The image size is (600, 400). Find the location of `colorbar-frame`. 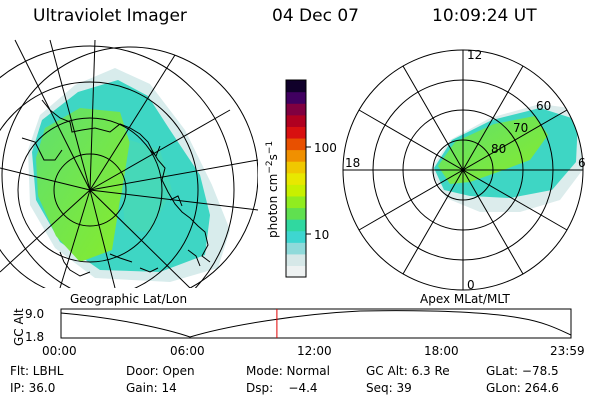

colorbar-frame is located at coordinates (296, 178).